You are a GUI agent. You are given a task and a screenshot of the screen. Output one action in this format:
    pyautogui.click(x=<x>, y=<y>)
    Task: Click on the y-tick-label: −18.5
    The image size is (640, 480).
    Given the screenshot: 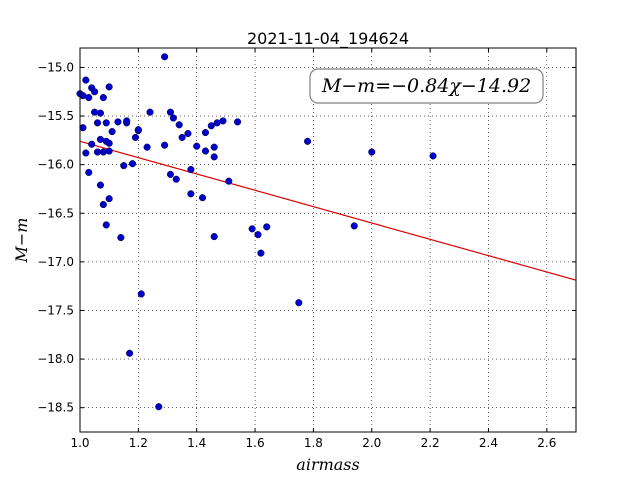 What is the action you would take?
    pyautogui.click(x=55, y=408)
    